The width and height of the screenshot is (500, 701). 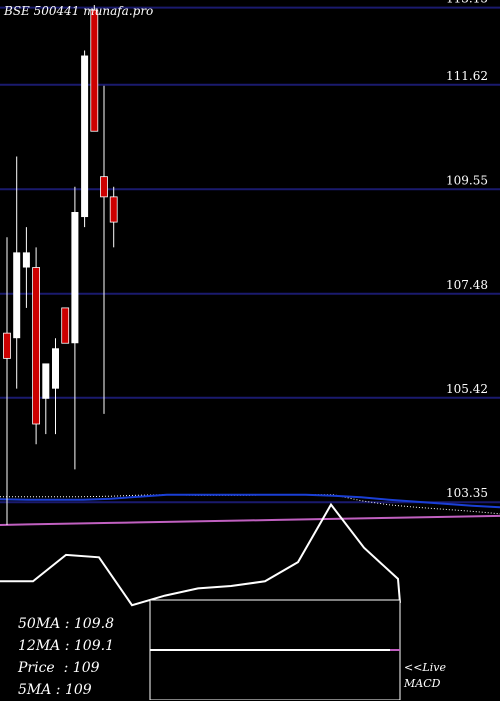 What do you see at coordinates (467, 76) in the screenshot?
I see `y-tick-label: 111.62` at bounding box center [467, 76].